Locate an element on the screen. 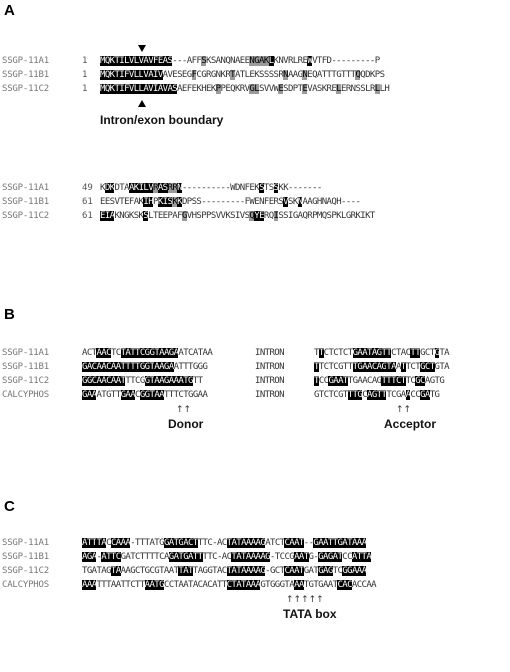  residues: TTTCTGGAA is located at coordinates (185, 395).